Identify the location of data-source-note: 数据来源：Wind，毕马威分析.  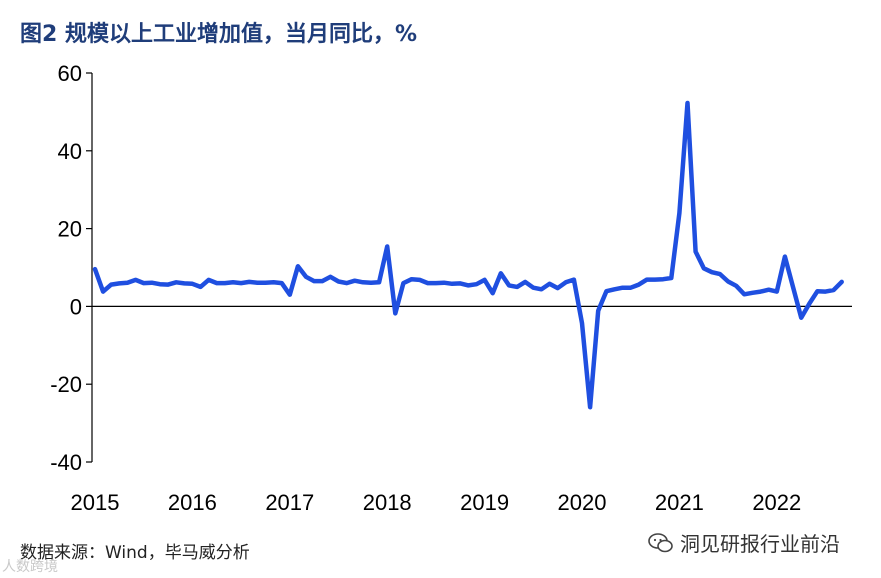
(135, 553).